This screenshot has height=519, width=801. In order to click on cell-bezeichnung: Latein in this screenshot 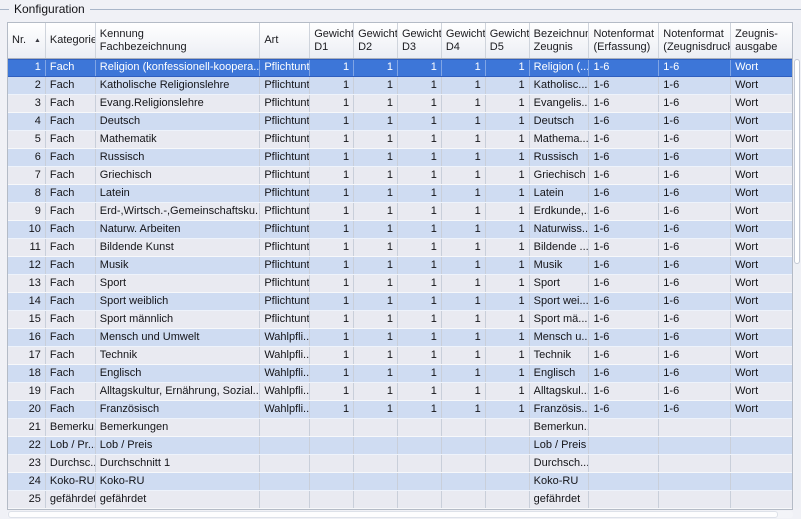, I will do `click(560, 193)`.